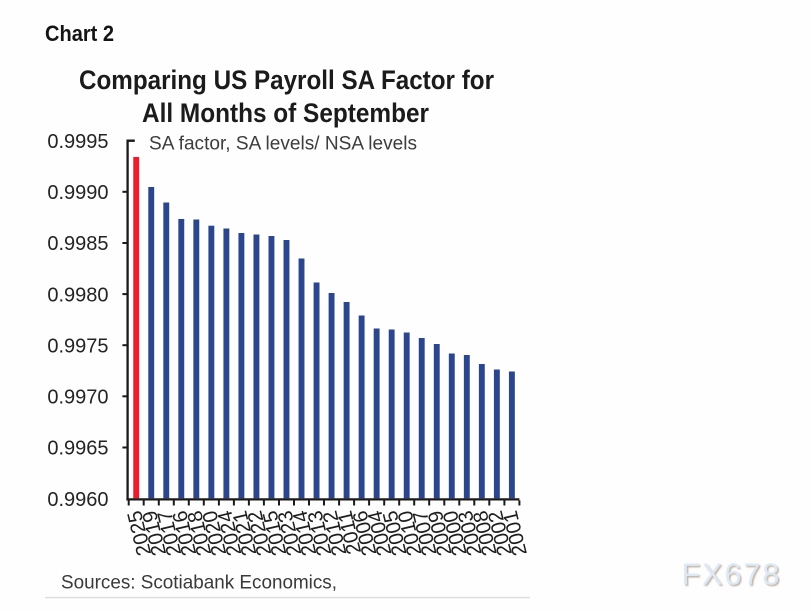  Describe the element at coordinates (77, 244) in the screenshot. I see `svg-text: 0.9985` at that location.